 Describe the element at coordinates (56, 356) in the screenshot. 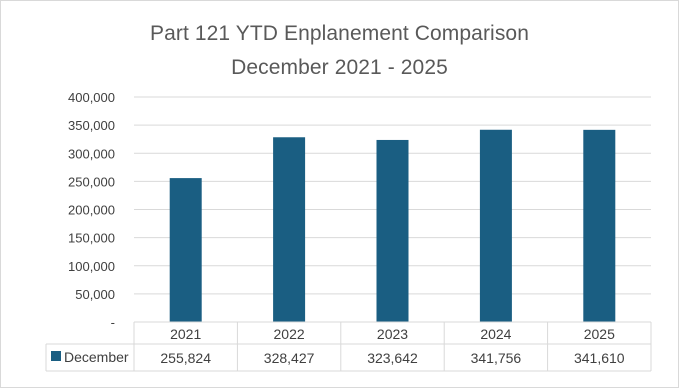

I see `legend-swatch` at that location.